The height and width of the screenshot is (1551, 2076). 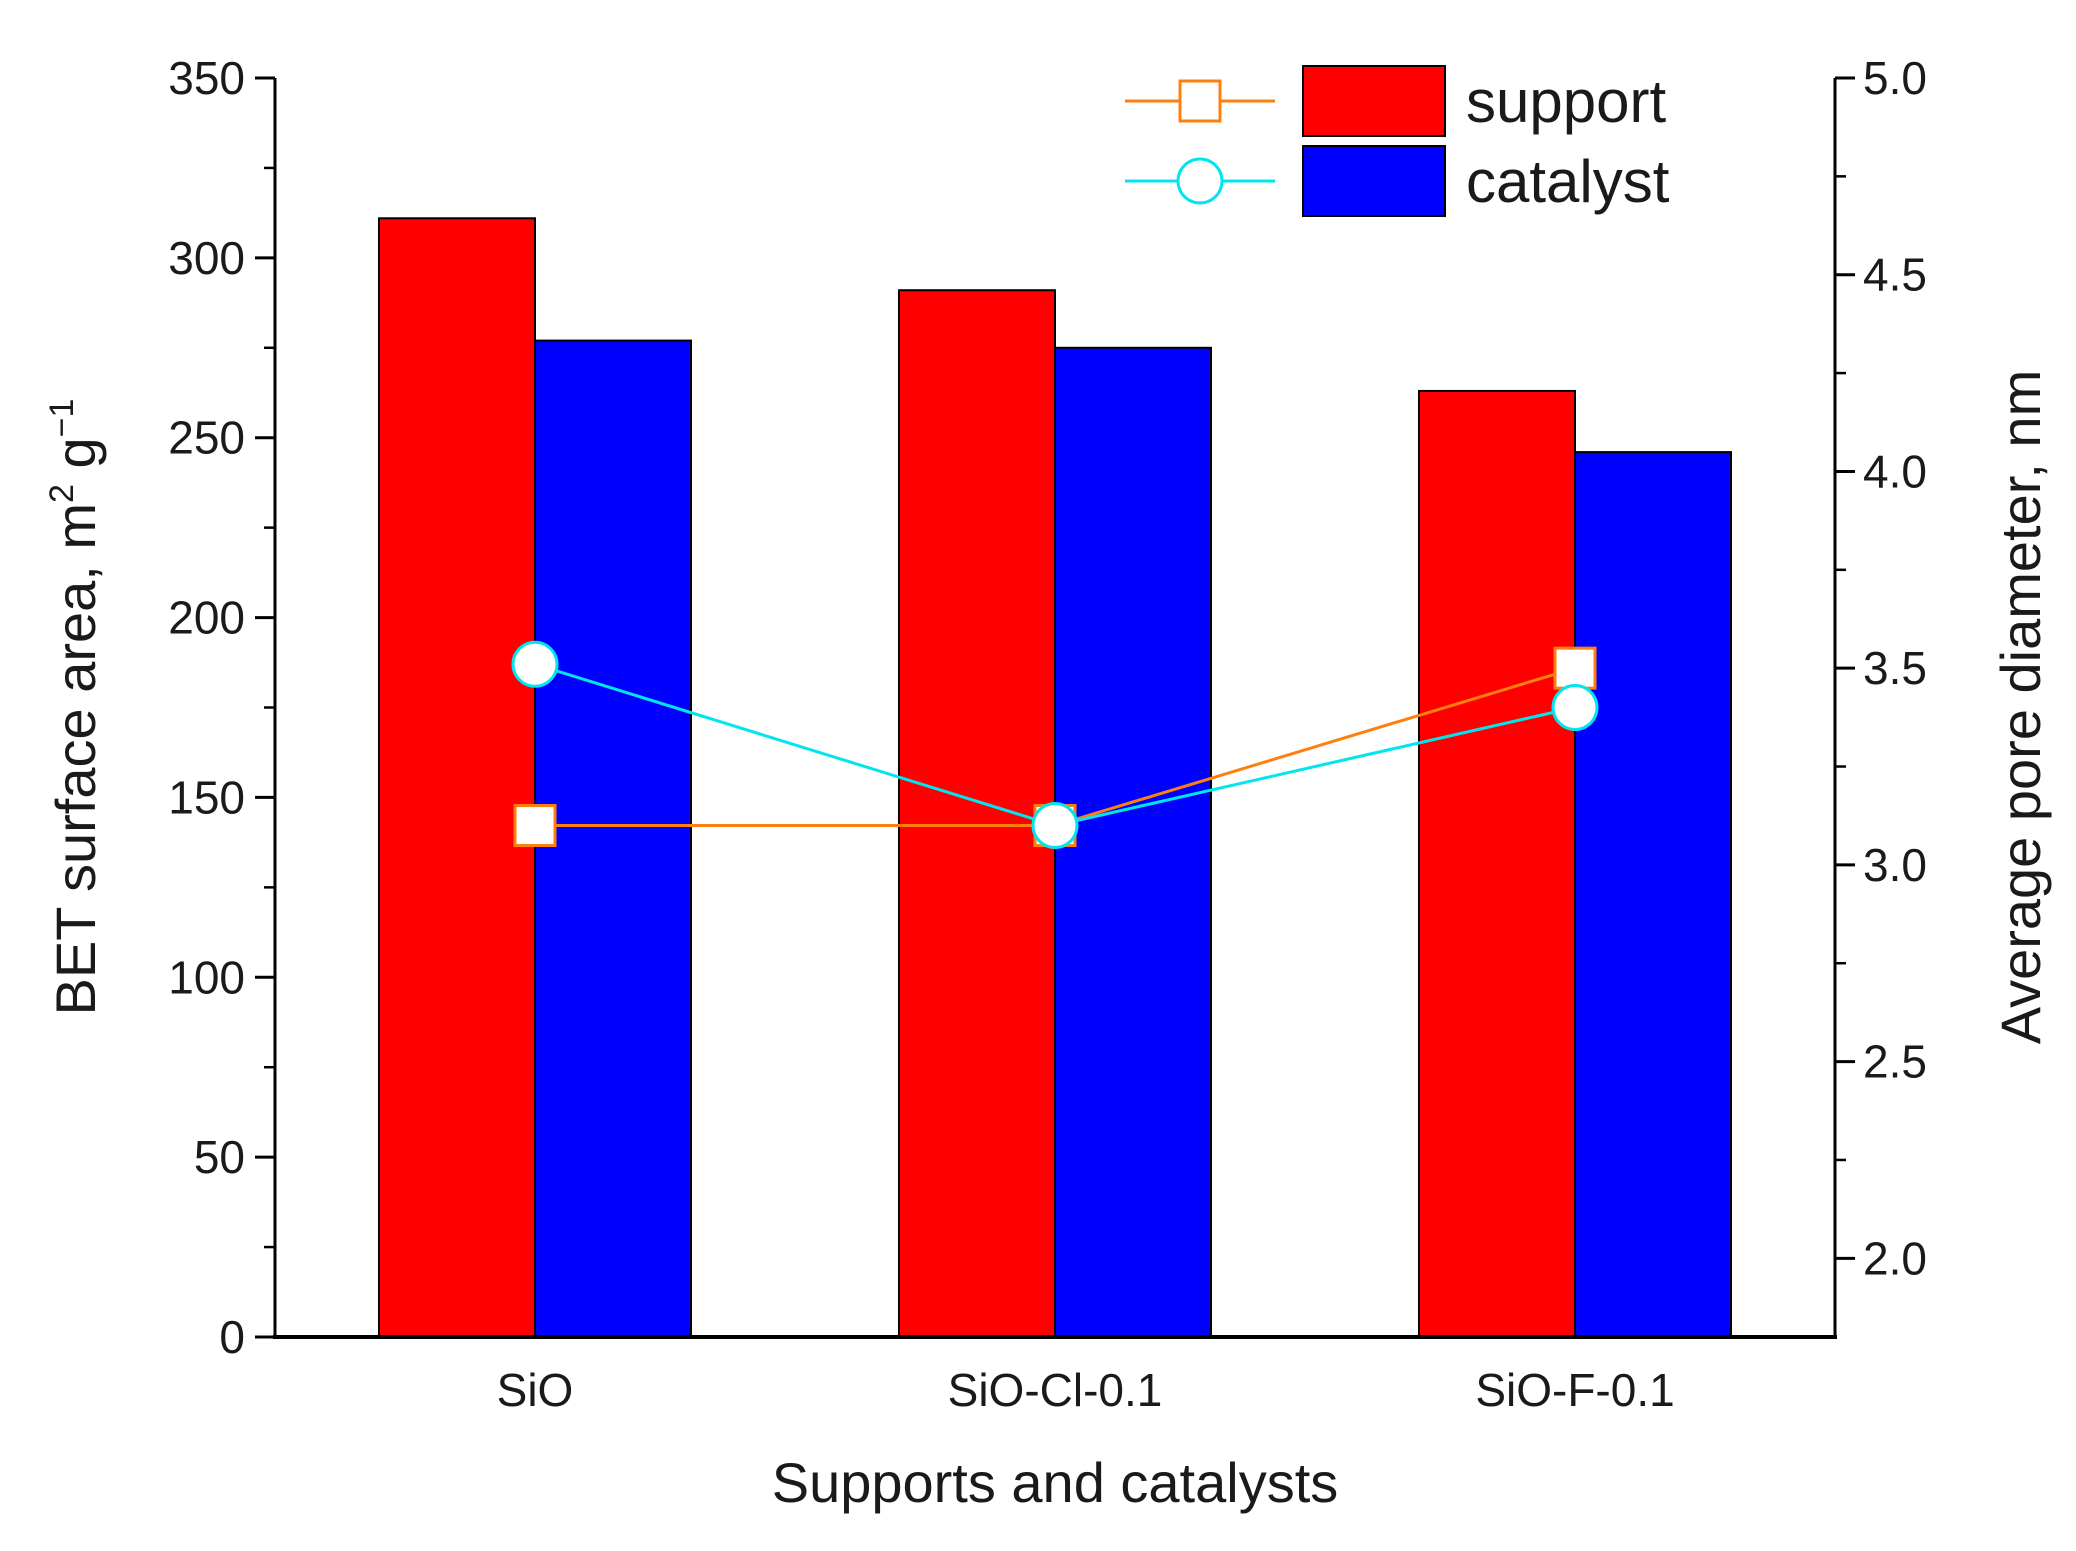 What do you see at coordinates (1895, 1062) in the screenshot?
I see `right-tick-label: 2.5` at bounding box center [1895, 1062].